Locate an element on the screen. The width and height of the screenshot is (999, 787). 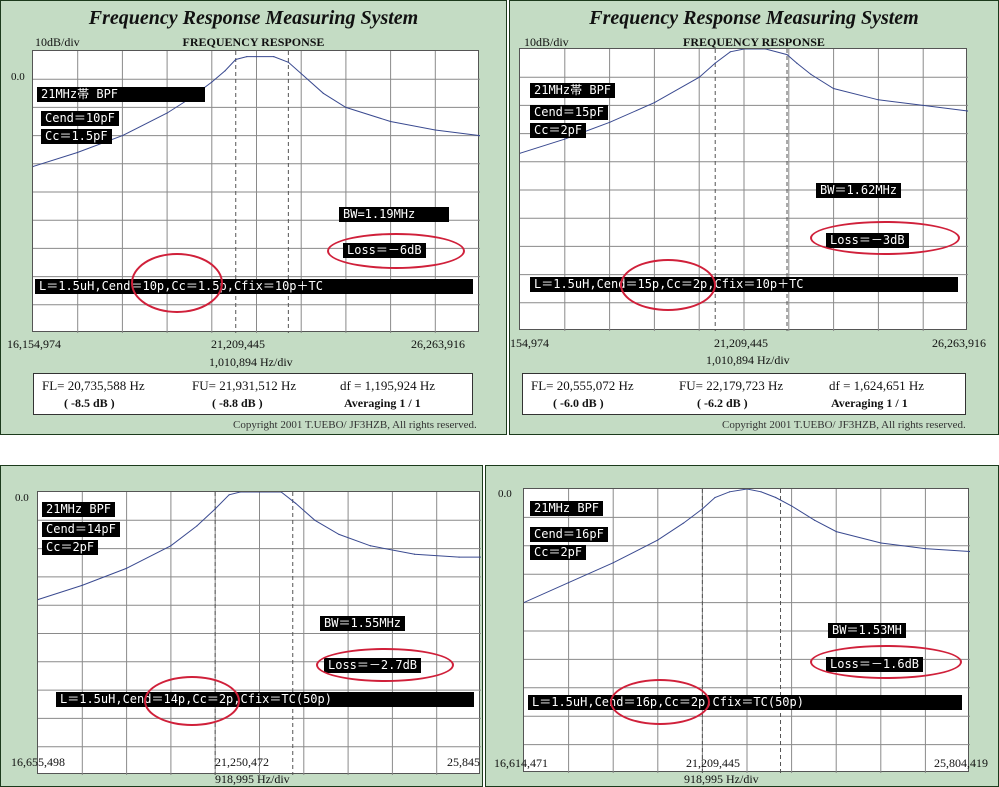
label-cend: Cend＝15pF is located at coordinates (569, 112).